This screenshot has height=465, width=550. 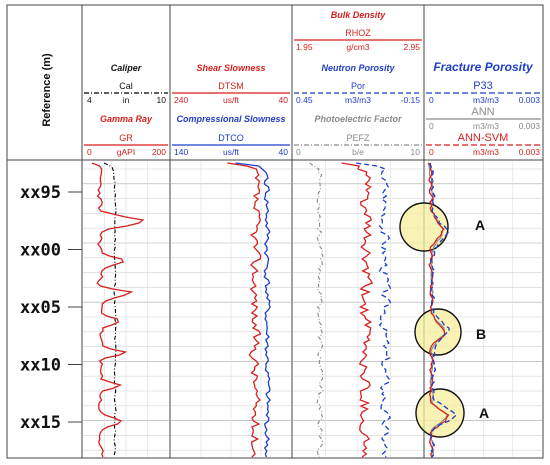 What do you see at coordinates (358, 100) in the screenshot?
I see `scale-unit-por: m3/m3` at bounding box center [358, 100].